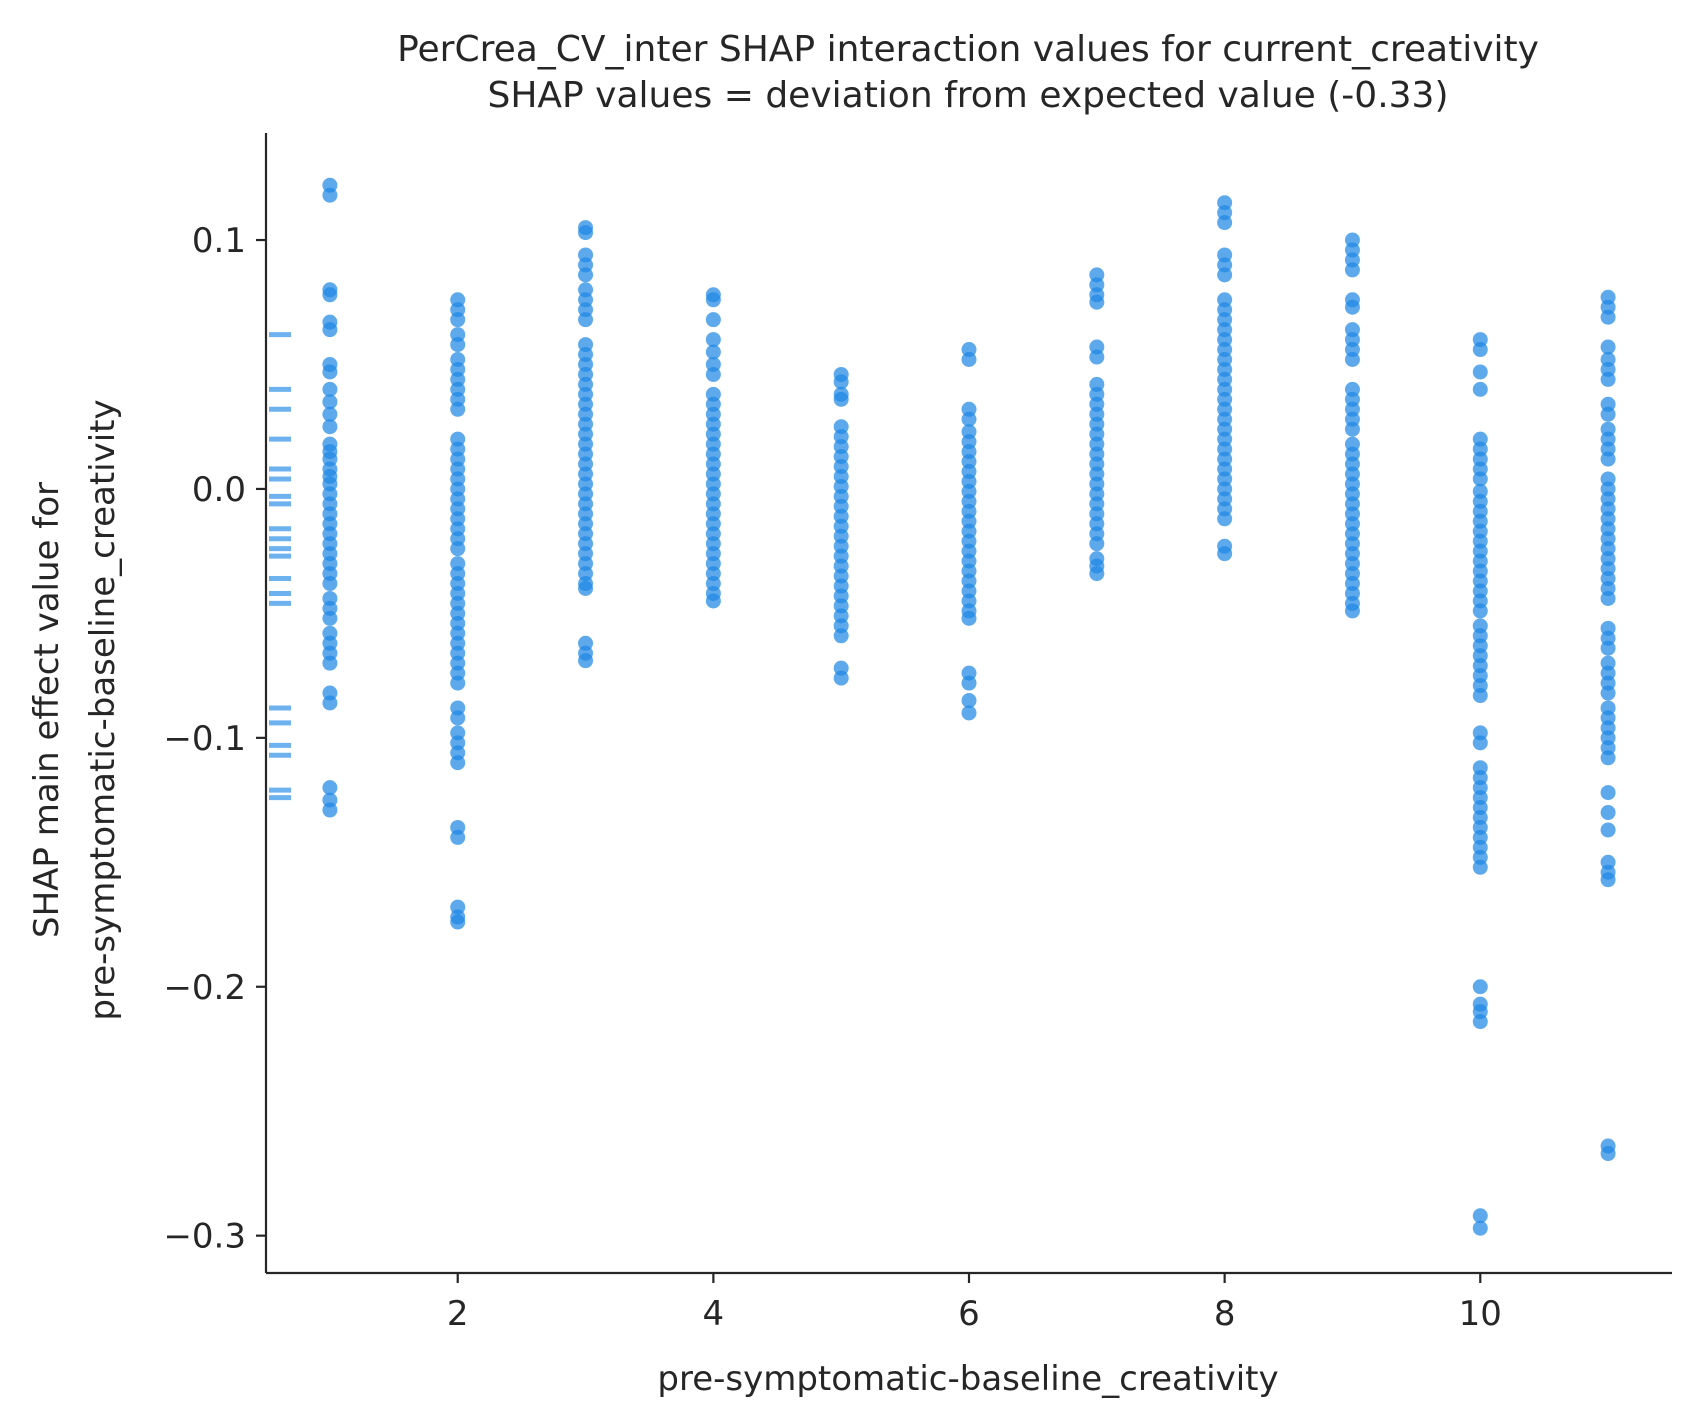  I want to click on y-rug-marks, so click(280, 566).